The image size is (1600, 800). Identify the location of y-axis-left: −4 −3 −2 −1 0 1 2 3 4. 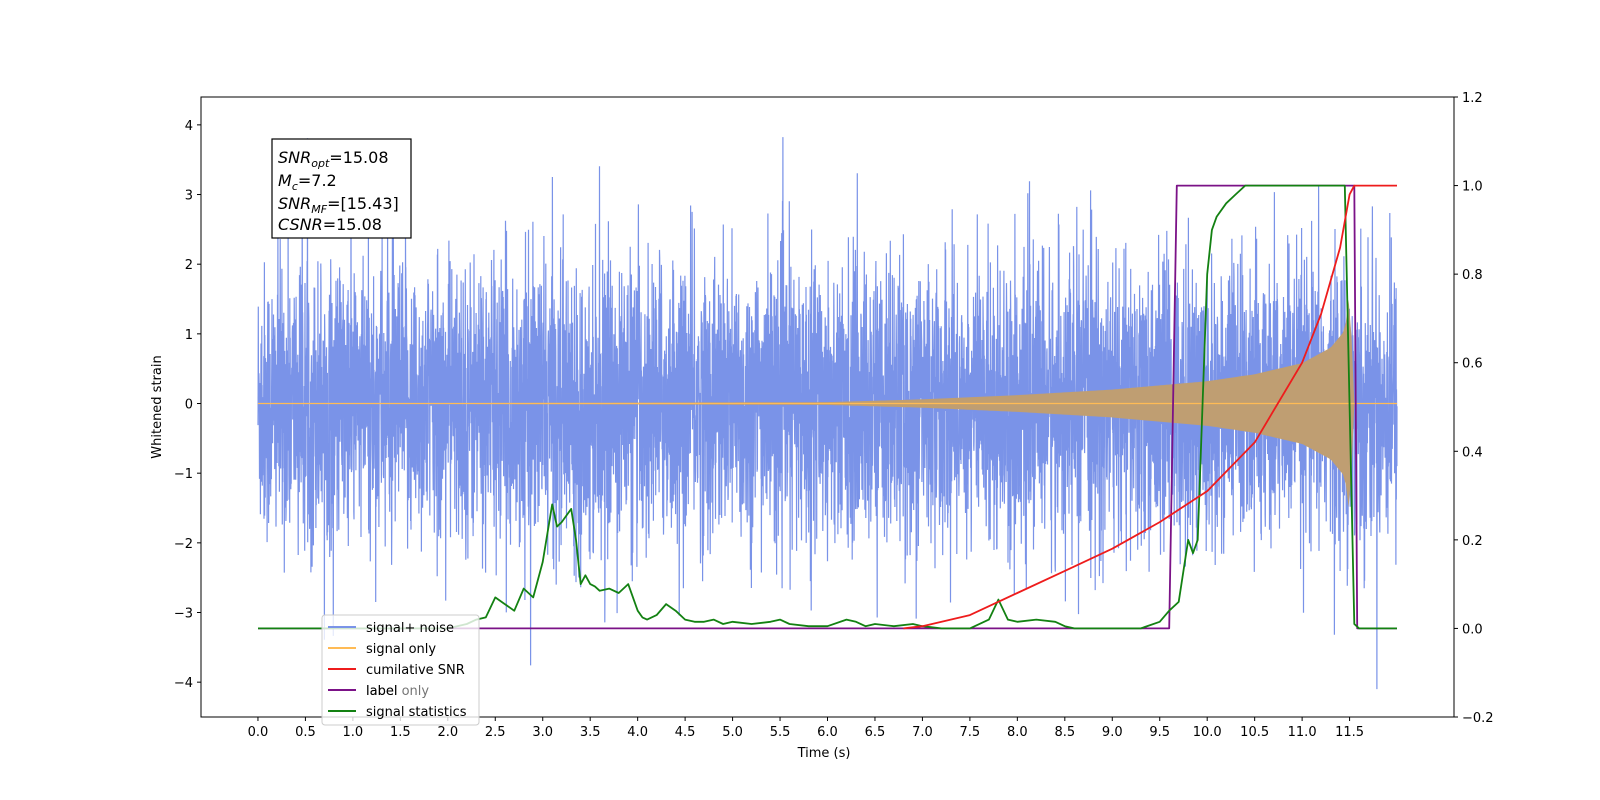
(187, 405).